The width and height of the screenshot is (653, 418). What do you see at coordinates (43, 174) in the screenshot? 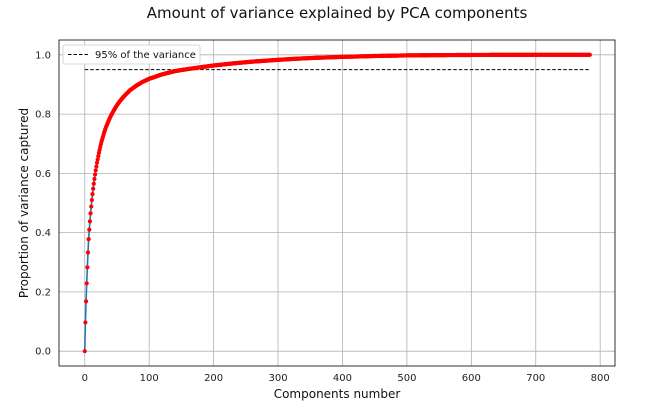
I see `y-tick-label: 0.6` at bounding box center [43, 174].